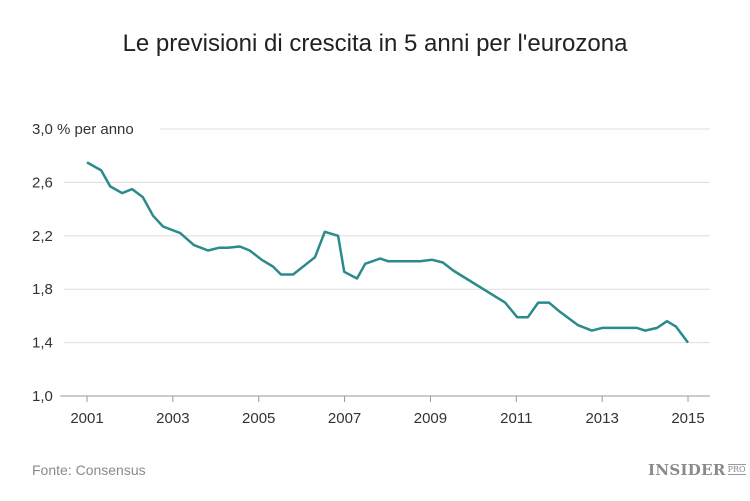  What do you see at coordinates (344, 418) in the screenshot?
I see `x-tick-label: 2007` at bounding box center [344, 418].